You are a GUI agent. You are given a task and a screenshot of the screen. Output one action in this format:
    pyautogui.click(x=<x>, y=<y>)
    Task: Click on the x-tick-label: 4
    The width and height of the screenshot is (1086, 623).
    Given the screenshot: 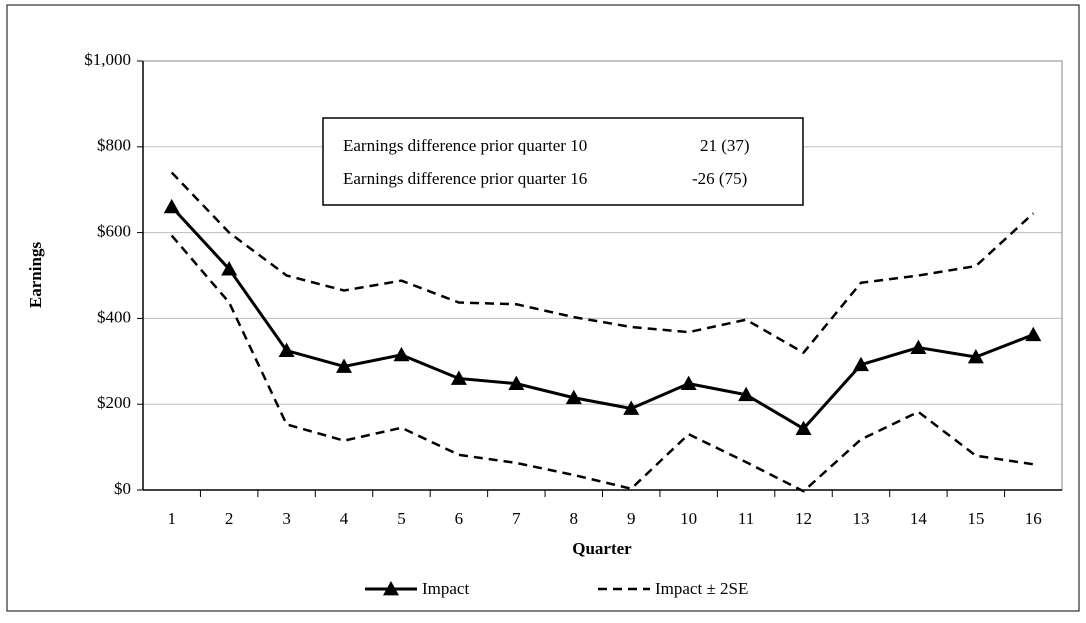 What is the action you would take?
    pyautogui.click(x=344, y=518)
    